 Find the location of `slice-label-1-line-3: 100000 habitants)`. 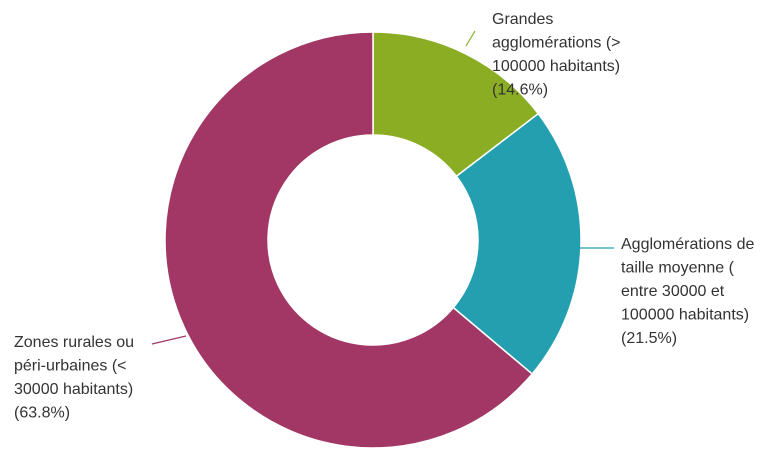

slice-label-1-line-3: 100000 habitants) is located at coordinates (685, 315).